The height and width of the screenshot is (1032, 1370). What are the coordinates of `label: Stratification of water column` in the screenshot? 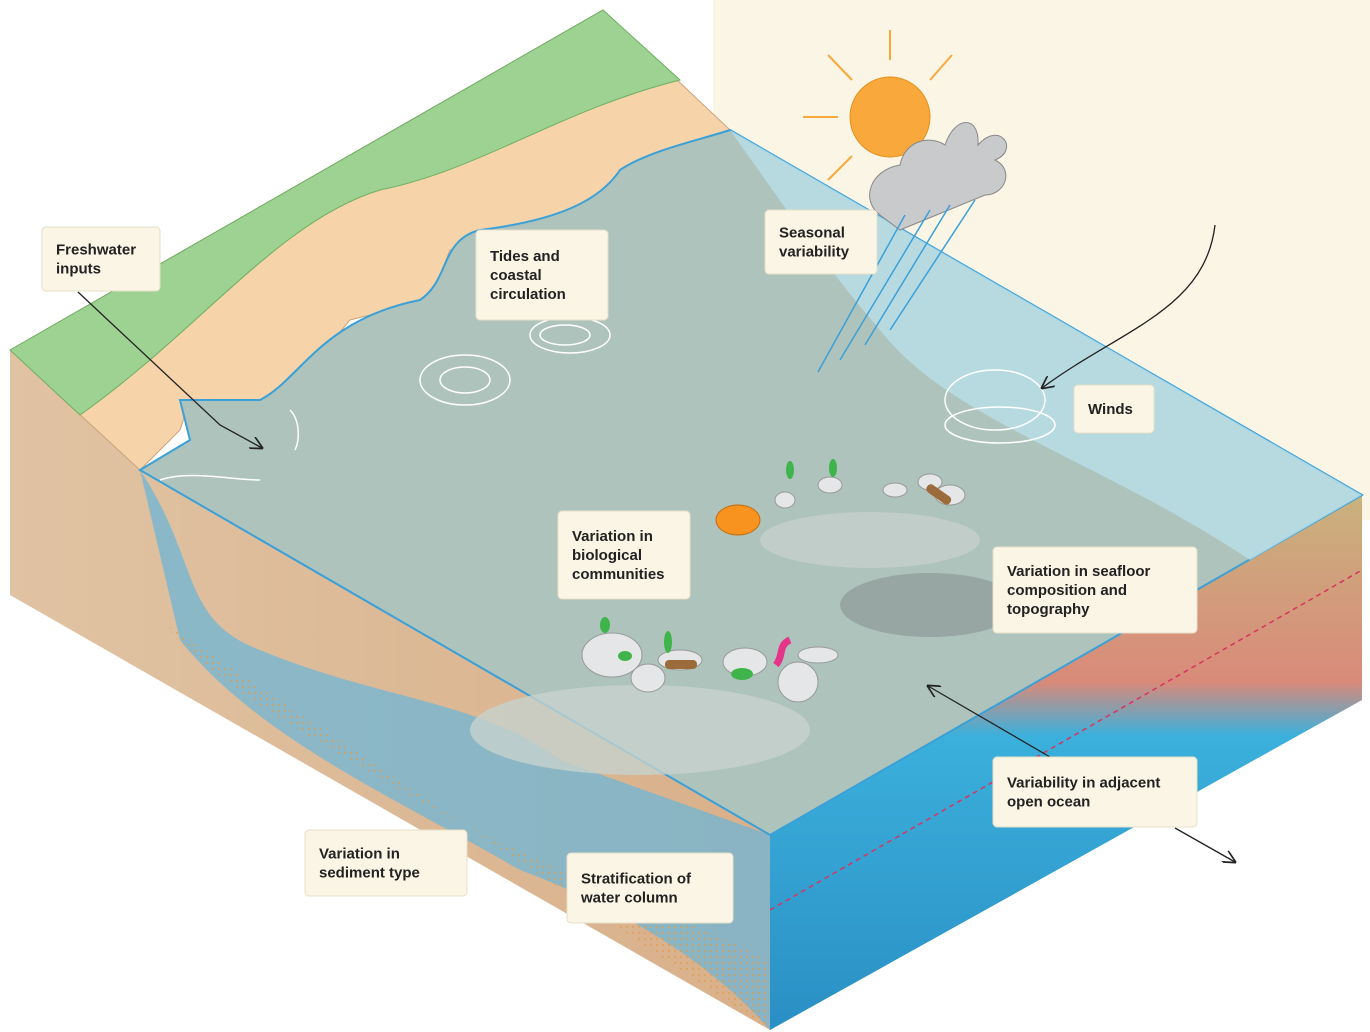 It's located at (650, 888).